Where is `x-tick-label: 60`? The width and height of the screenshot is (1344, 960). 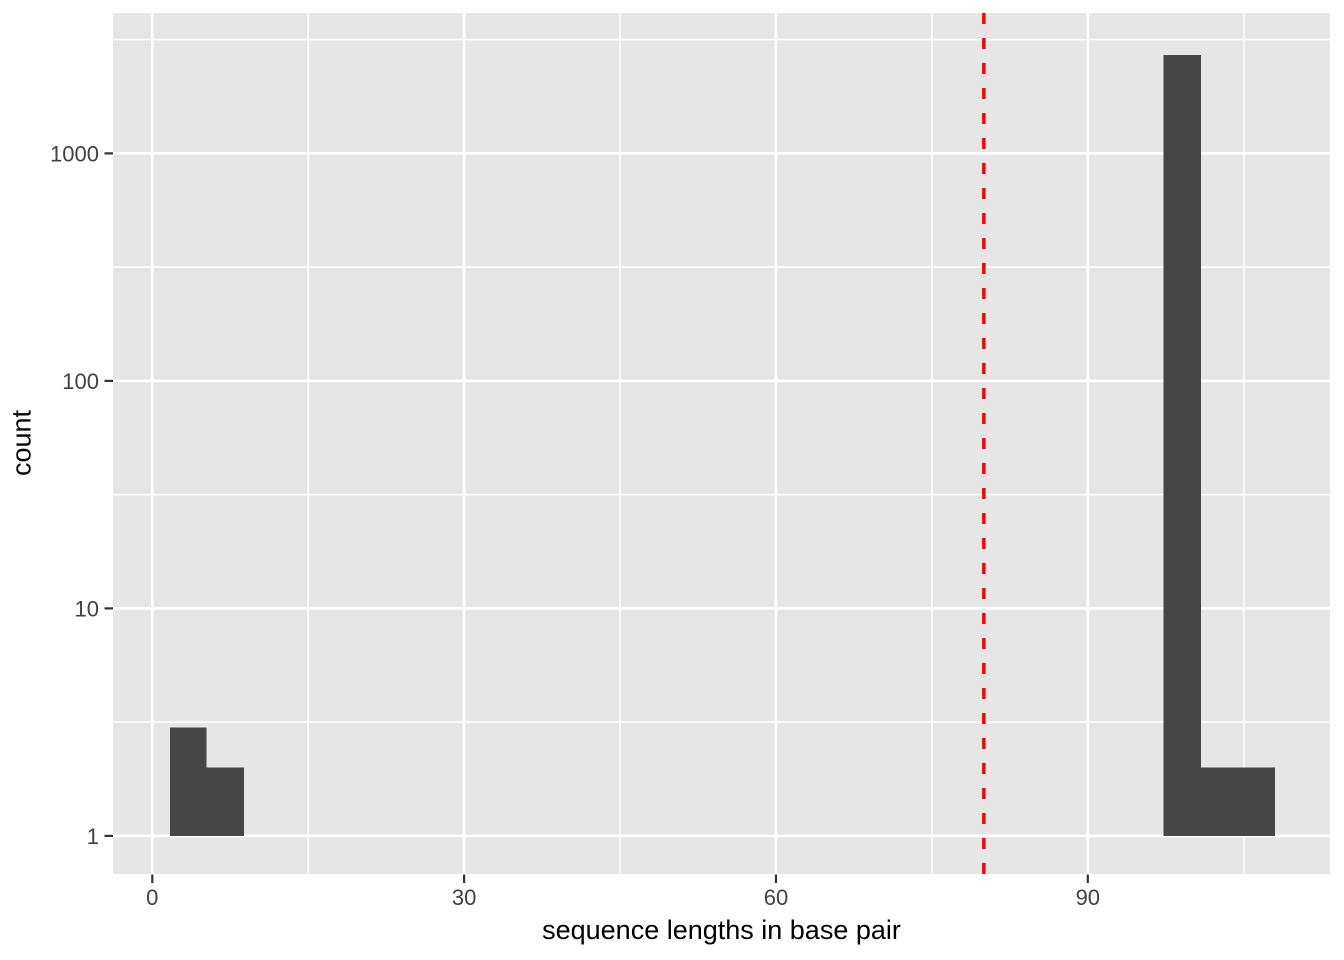 x-tick-label: 60 is located at coordinates (776, 897).